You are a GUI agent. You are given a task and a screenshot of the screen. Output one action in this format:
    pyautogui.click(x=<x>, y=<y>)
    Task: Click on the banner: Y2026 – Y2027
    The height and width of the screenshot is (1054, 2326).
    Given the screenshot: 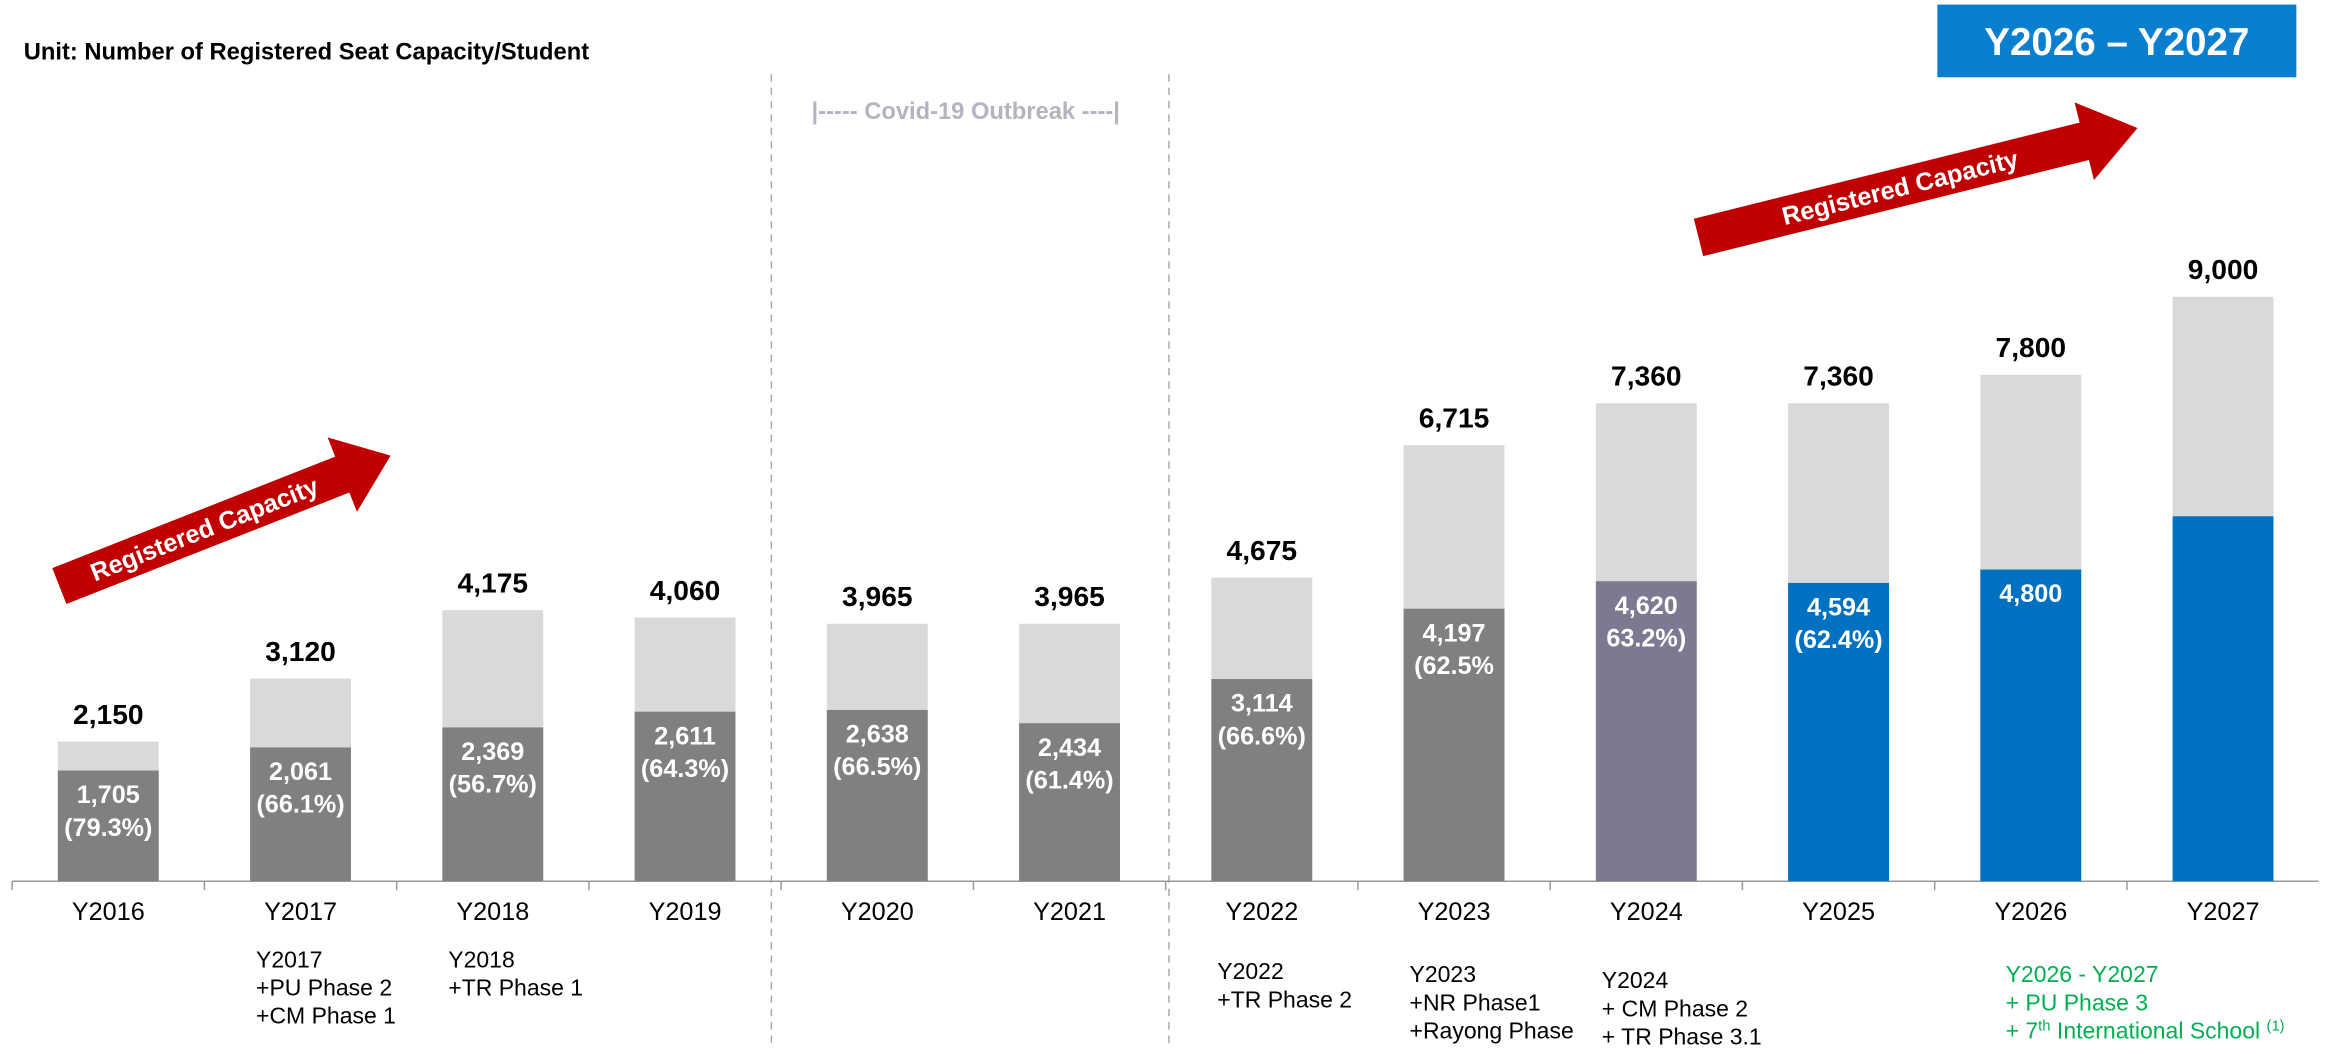 What is the action you would take?
    pyautogui.click(x=2116, y=42)
    